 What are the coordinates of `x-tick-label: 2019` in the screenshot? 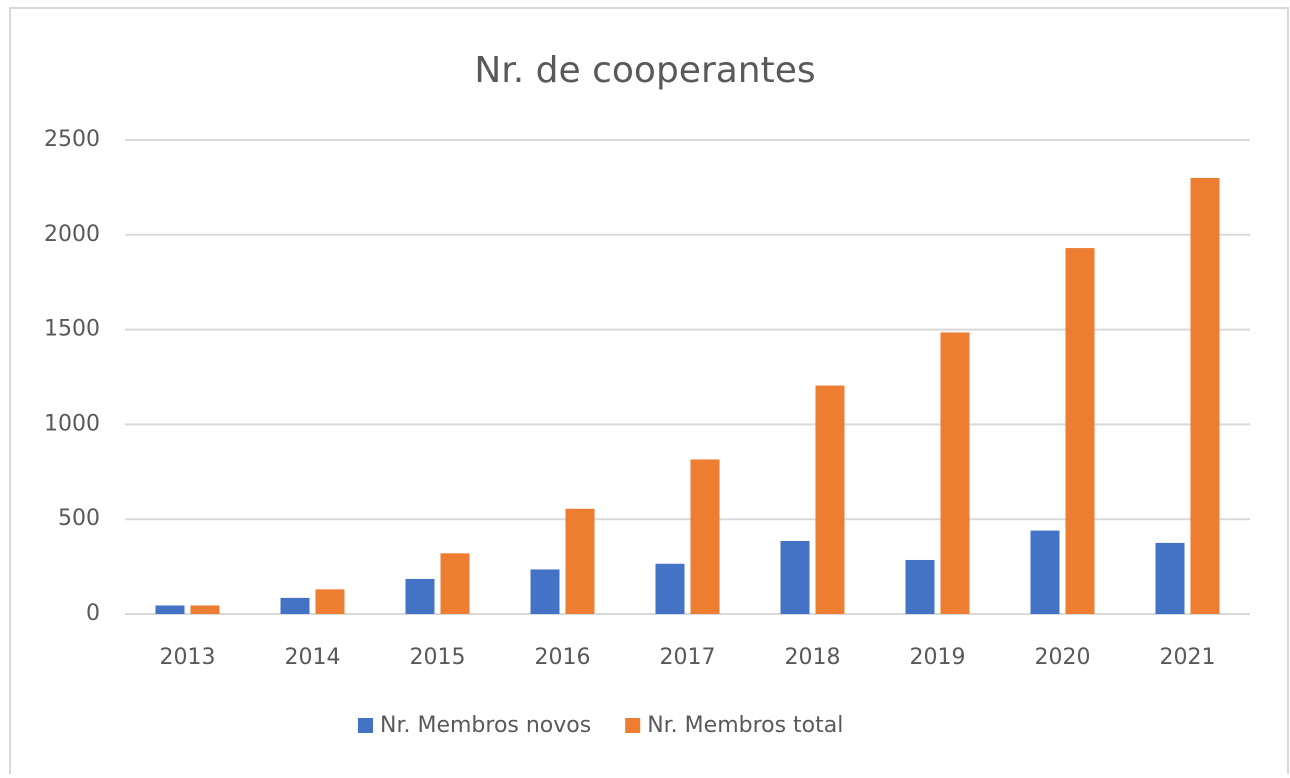 It's located at (938, 657).